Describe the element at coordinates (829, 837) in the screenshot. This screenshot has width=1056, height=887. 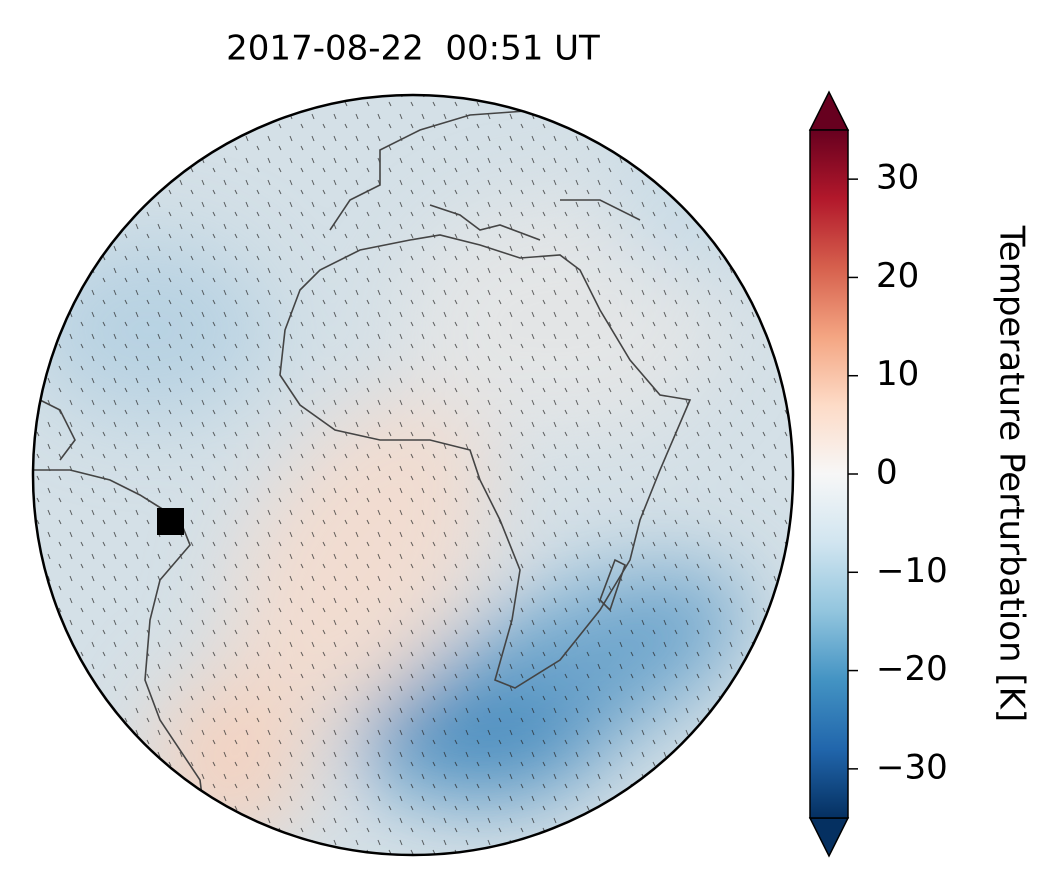
I see `colorbar-extend-min` at that location.